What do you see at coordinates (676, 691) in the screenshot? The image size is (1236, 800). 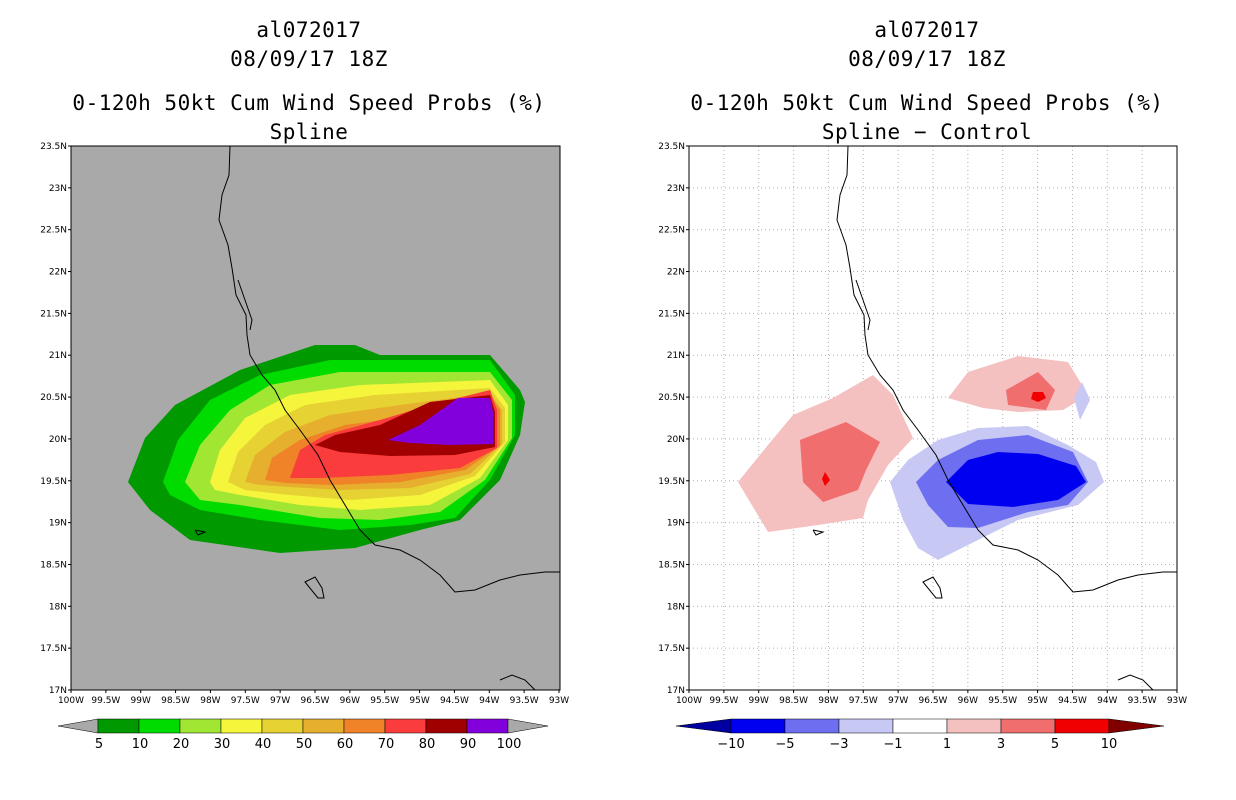 I see `right-lat-label: 17N` at bounding box center [676, 691].